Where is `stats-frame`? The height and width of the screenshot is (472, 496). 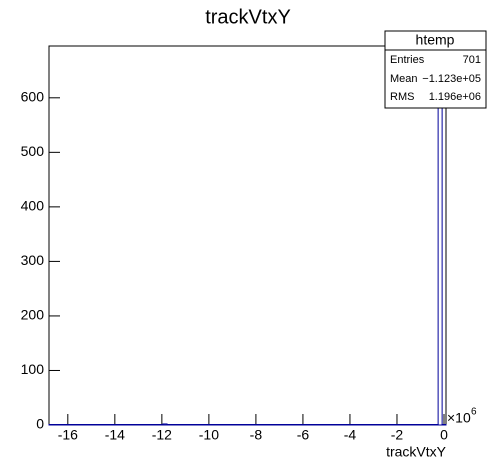
stats-frame is located at coordinates (435, 69).